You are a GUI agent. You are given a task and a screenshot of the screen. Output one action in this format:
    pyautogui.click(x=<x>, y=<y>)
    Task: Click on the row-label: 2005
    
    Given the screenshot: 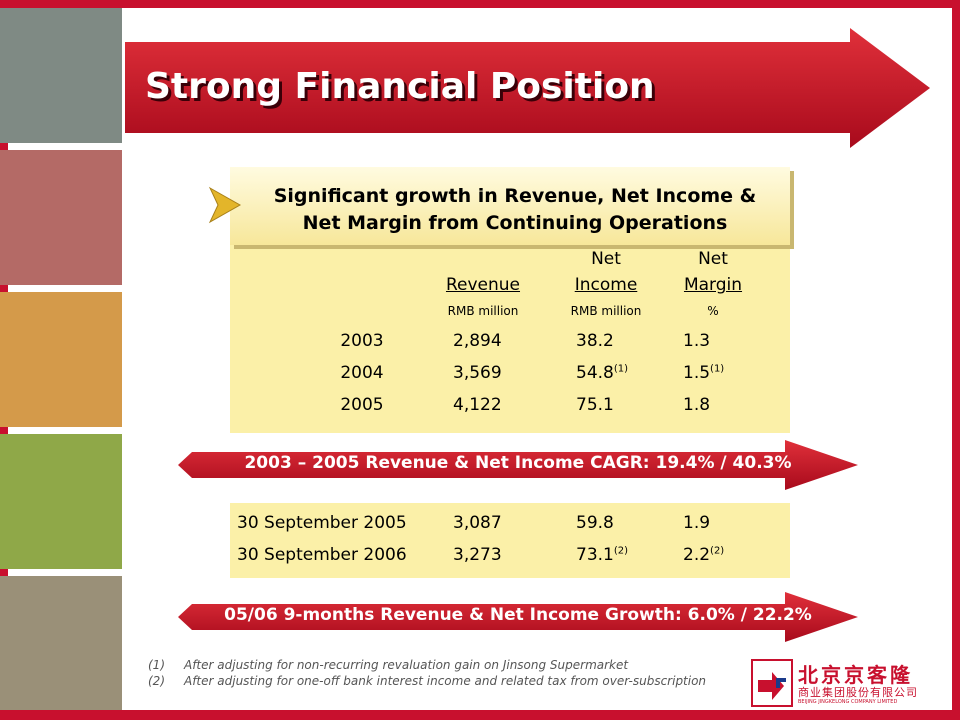 What is the action you would take?
    pyautogui.click(x=362, y=405)
    